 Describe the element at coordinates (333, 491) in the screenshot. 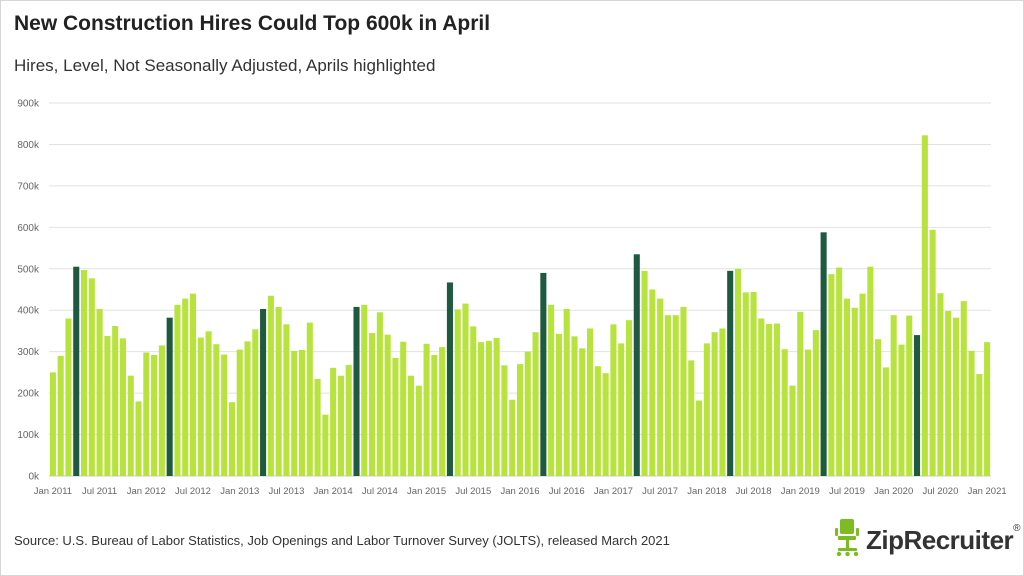

I see `x-tick-label: Jan 2014` at that location.